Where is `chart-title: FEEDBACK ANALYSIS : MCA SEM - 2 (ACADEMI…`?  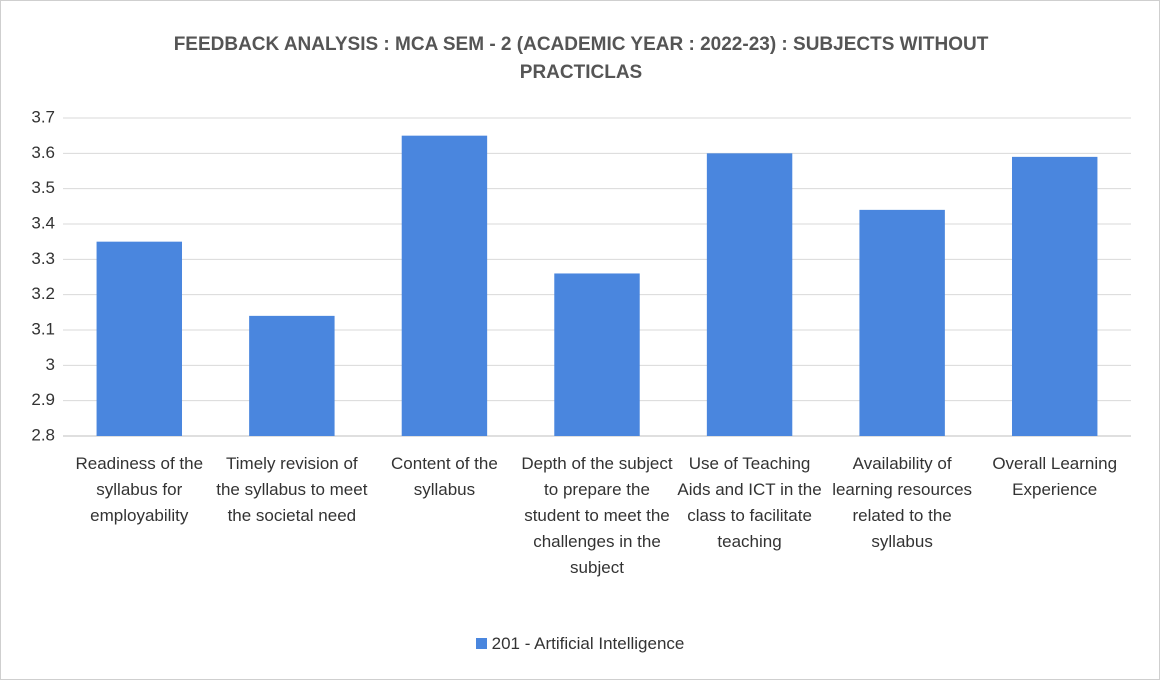
chart-title: FEEDBACK ANALYSIS : MCA SEM - 2 (ACADEMI… is located at coordinates (581, 58).